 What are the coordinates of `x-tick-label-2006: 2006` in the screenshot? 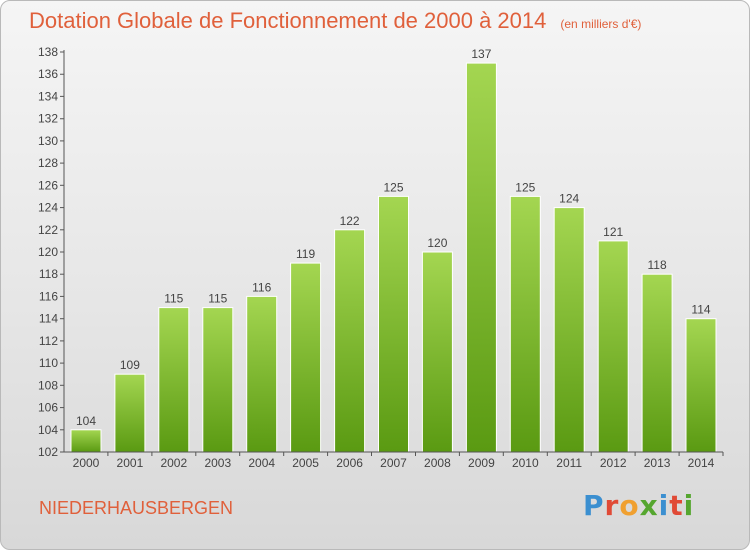 It's located at (349, 463).